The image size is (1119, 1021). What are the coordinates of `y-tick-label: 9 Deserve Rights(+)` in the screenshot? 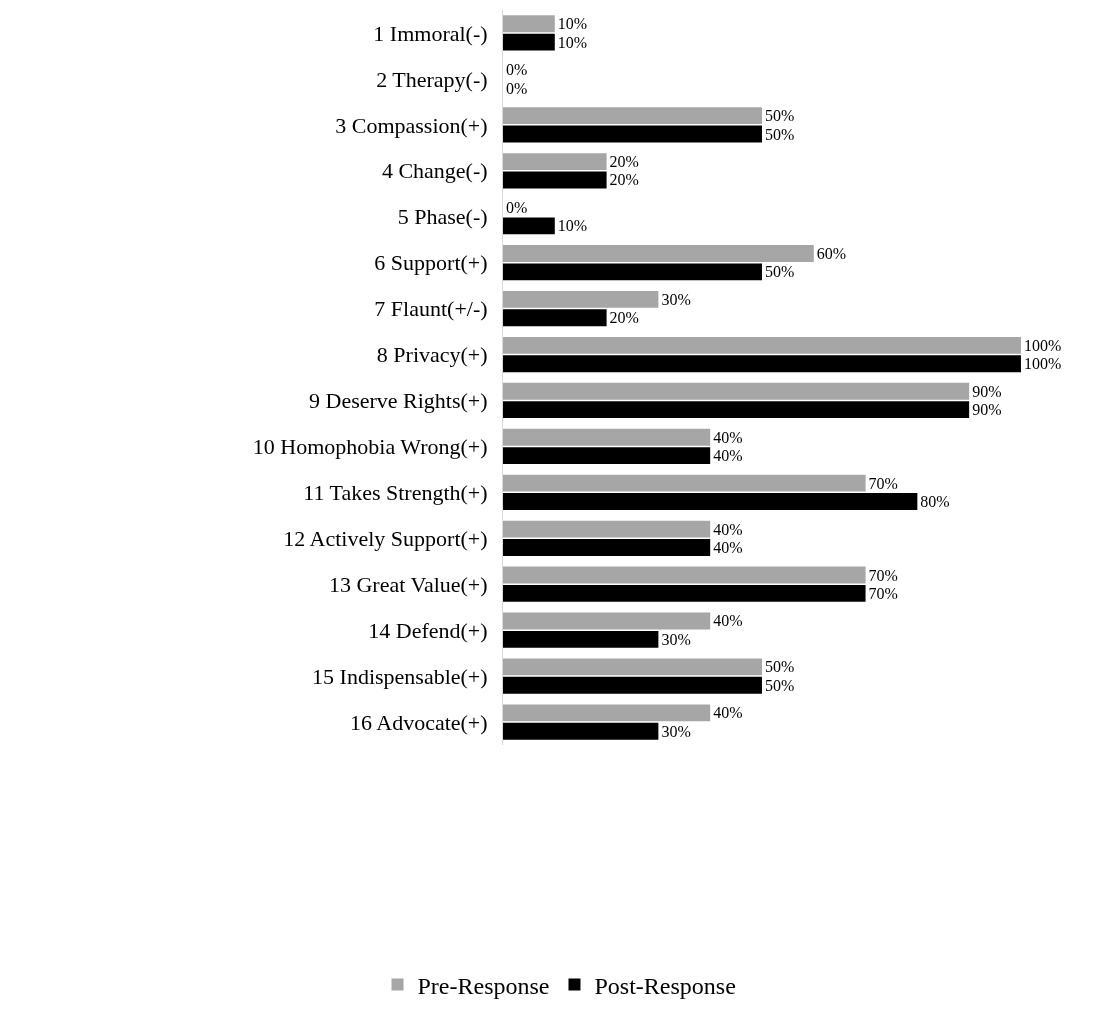 It's located at (398, 401).